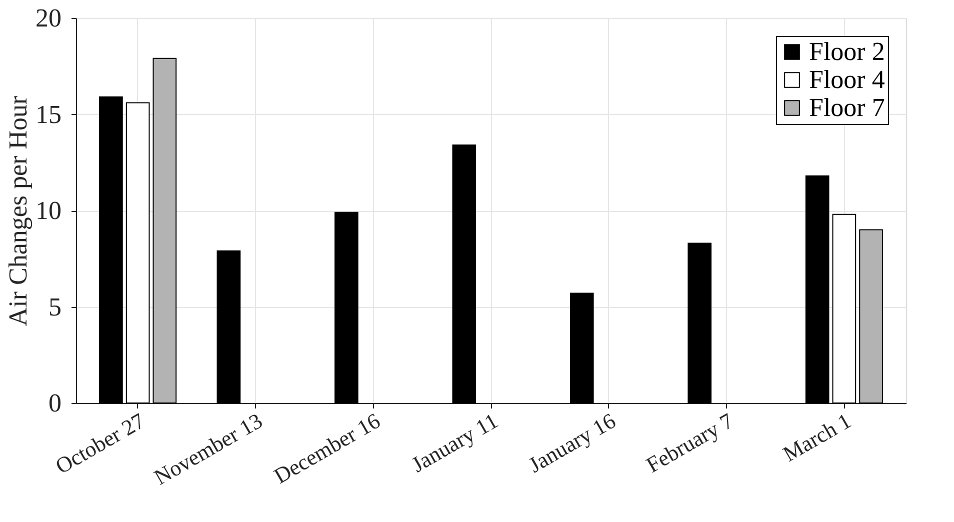 Image resolution: width=954 pixels, height=522 pixels. I want to click on legend-label: Floor 7, so click(847, 107).